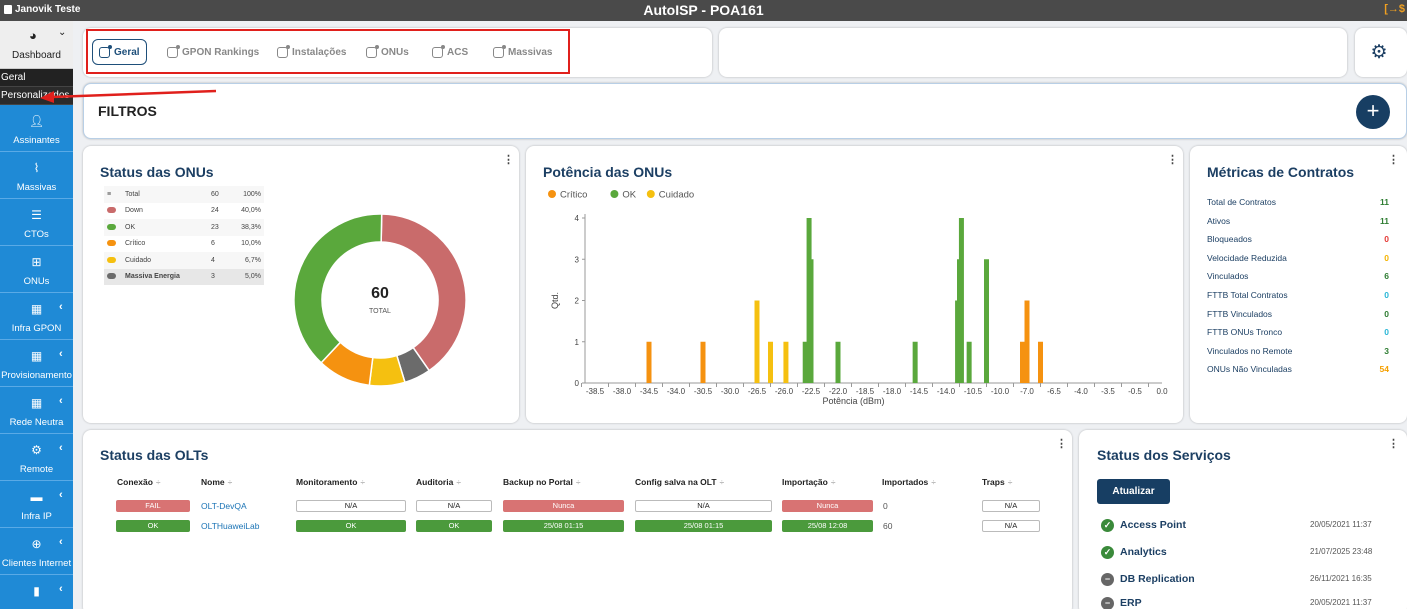 The height and width of the screenshot is (609, 1407). What do you see at coordinates (1298, 333) in the screenshot?
I see `metric-row: FTTB ONUs Tronco 0` at bounding box center [1298, 333].